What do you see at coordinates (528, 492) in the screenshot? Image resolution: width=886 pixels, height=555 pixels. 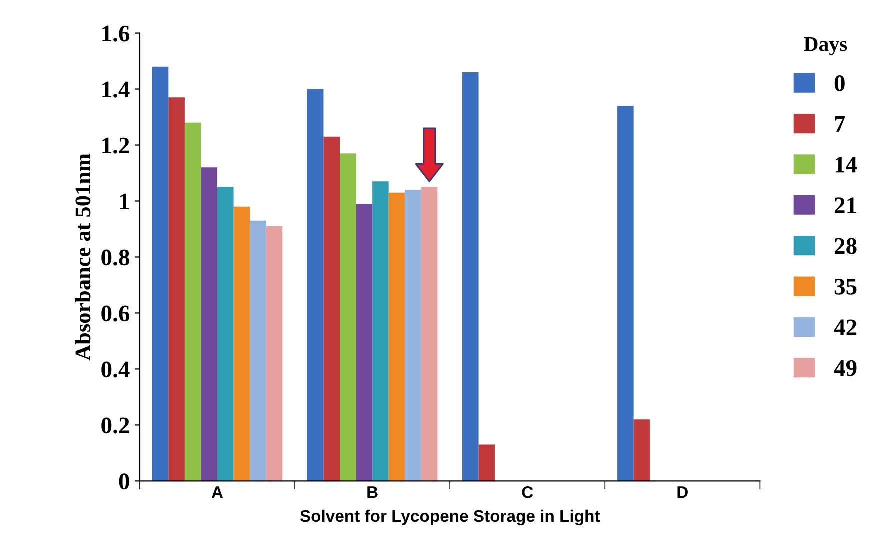 I see `x-tick-label: C` at bounding box center [528, 492].